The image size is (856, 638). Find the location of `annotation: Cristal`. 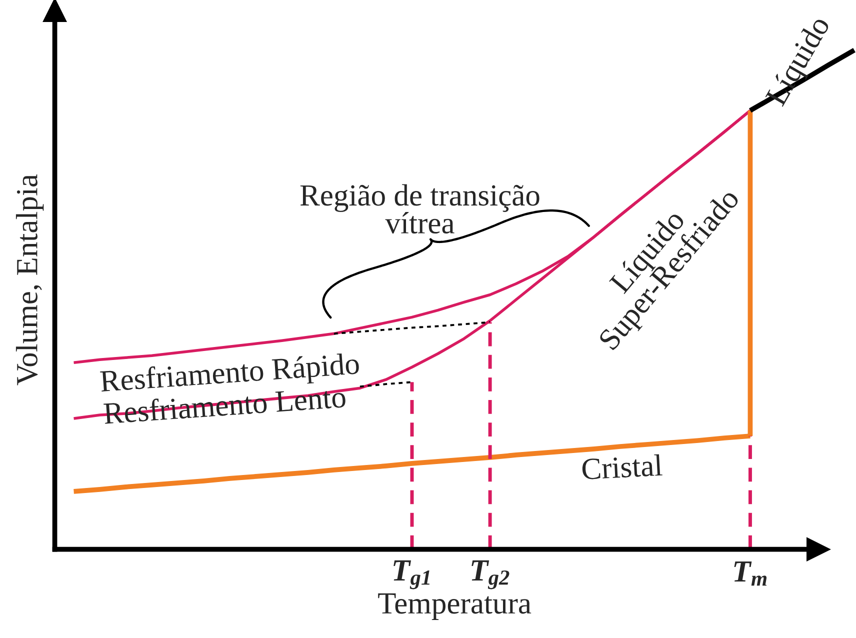

annotation: Cristal is located at coordinates (622, 467).